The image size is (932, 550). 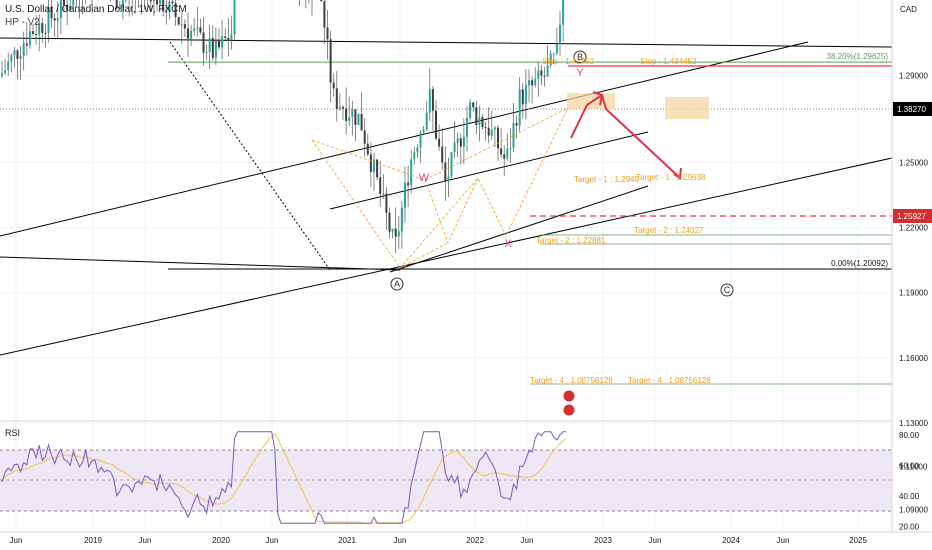 What do you see at coordinates (913, 162) in the screenshot?
I see `y-tick-label: 1.25000` at bounding box center [913, 162].